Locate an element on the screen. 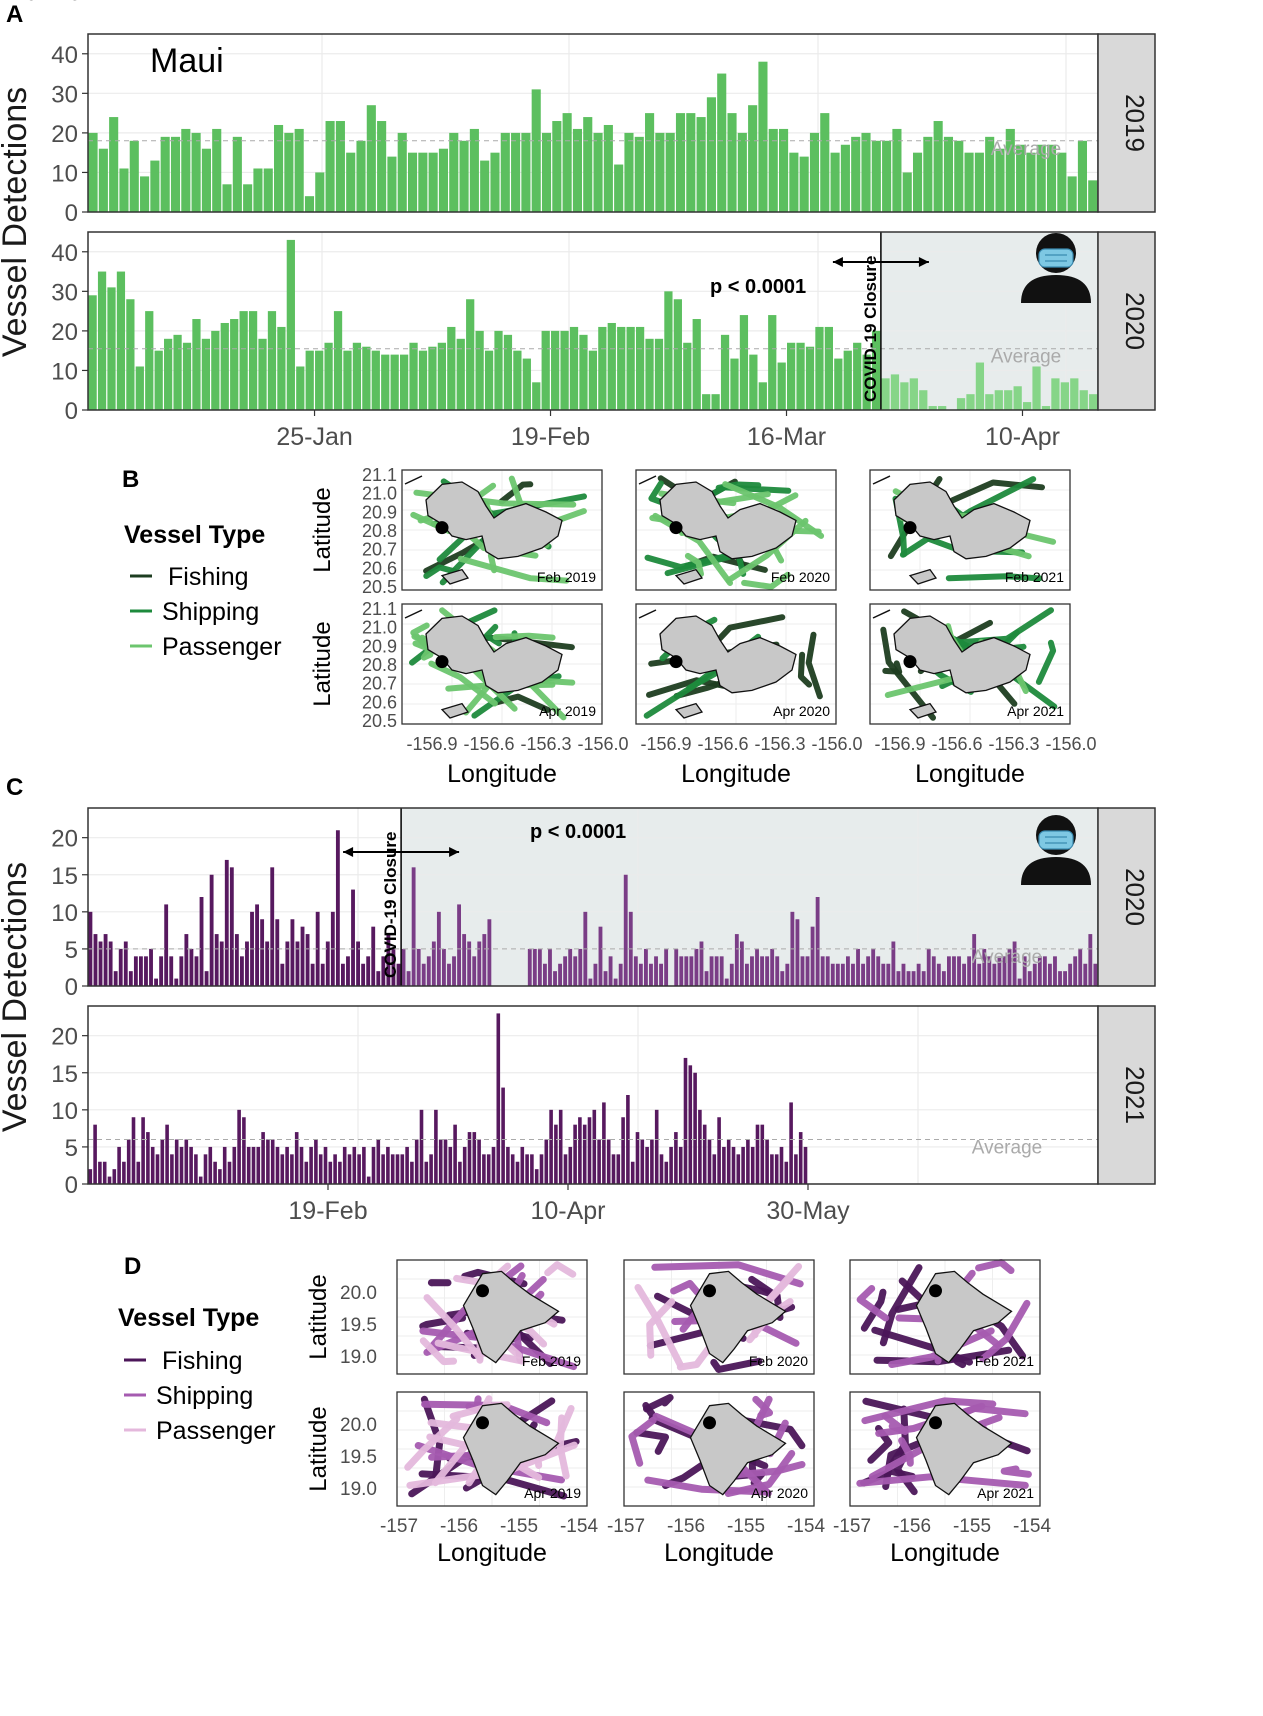 Image resolution: width=1263 pixels, height=1716 pixels. facet-strip-label: 2019 is located at coordinates (1135, 123).